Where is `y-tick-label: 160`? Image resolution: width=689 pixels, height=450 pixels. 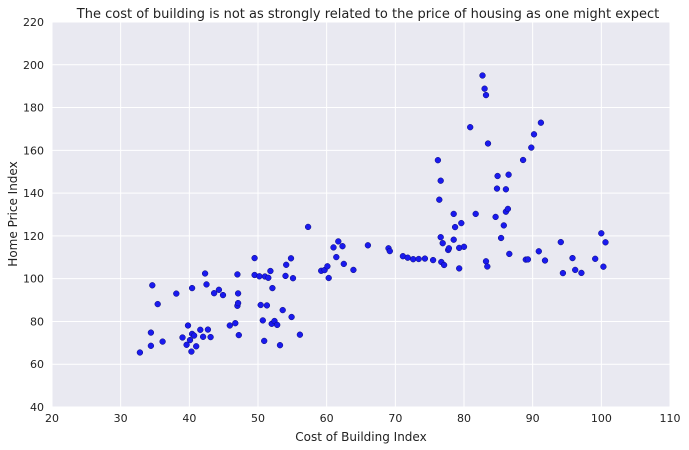 y-tick-label: 160 is located at coordinates (33, 150).